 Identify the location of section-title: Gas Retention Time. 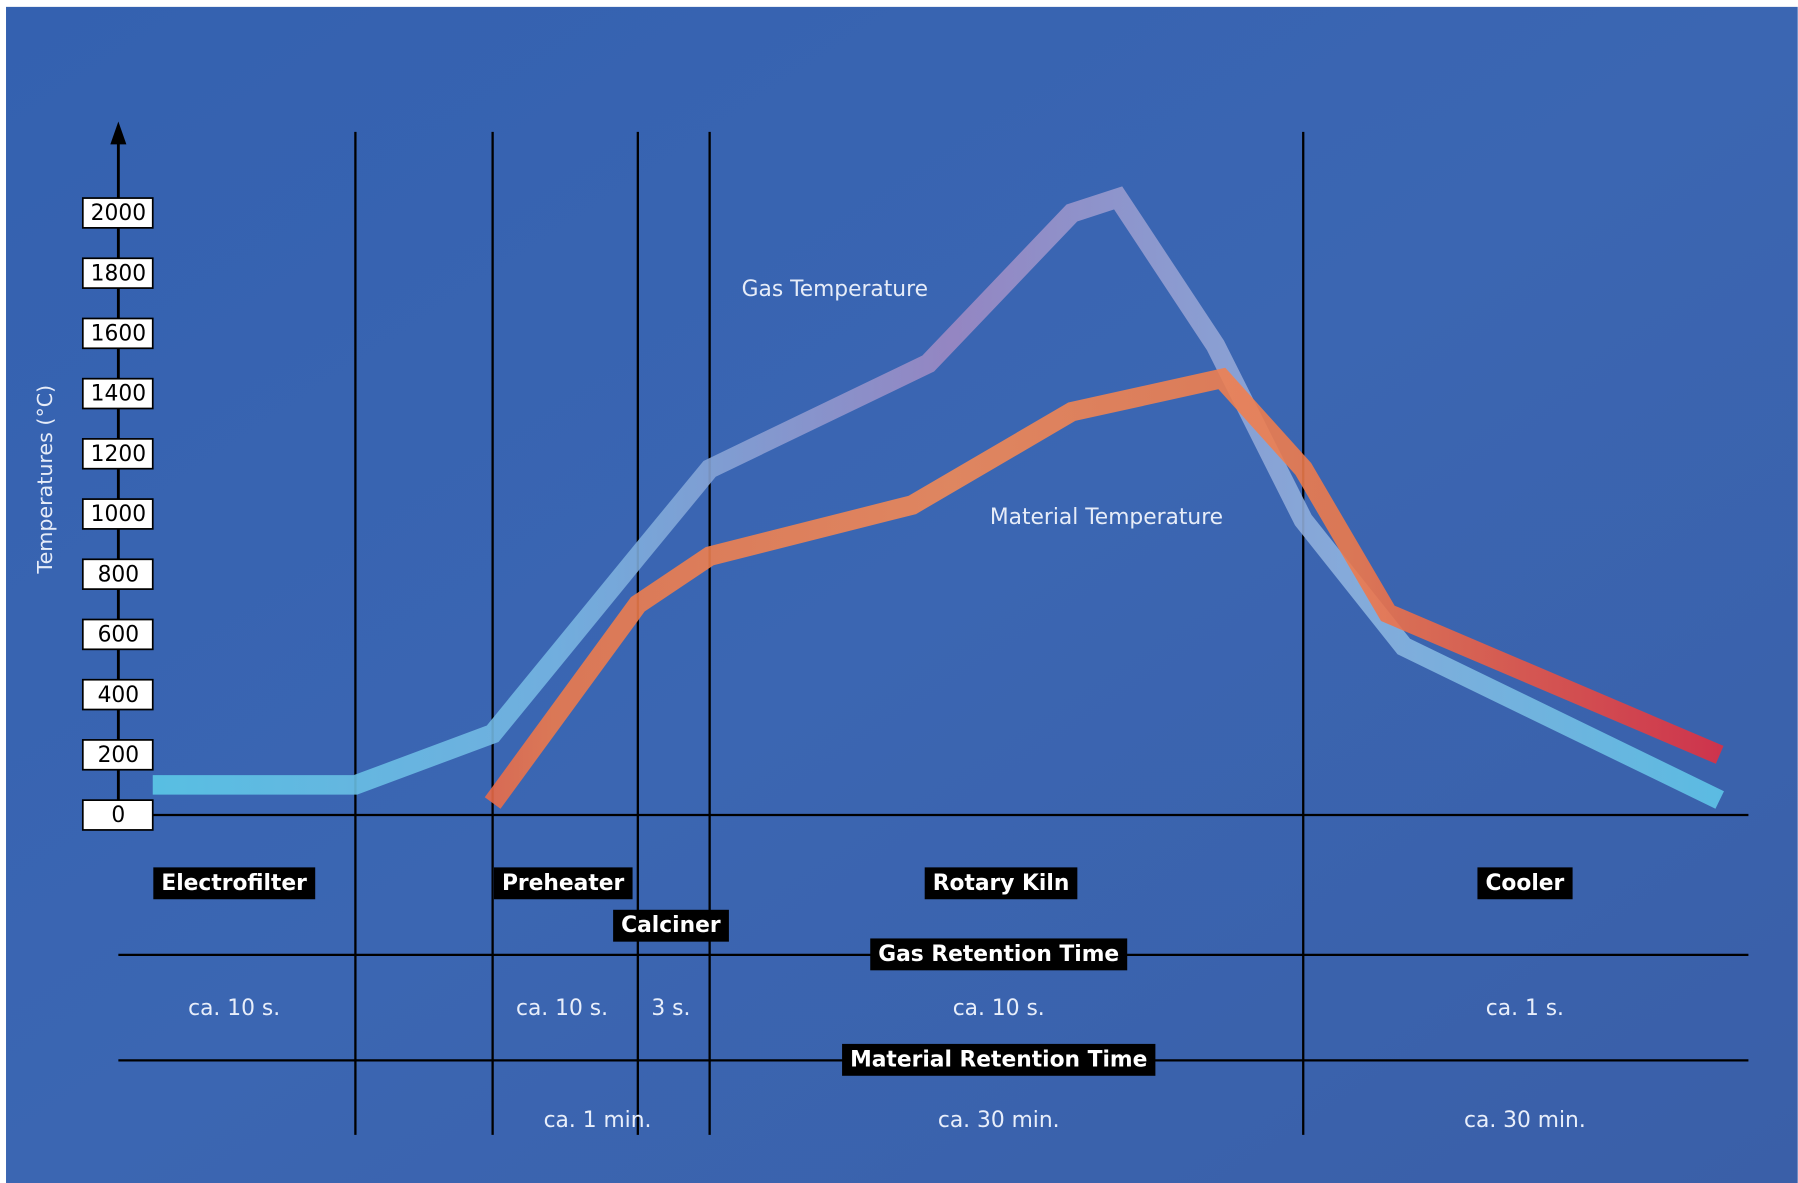
(998, 954).